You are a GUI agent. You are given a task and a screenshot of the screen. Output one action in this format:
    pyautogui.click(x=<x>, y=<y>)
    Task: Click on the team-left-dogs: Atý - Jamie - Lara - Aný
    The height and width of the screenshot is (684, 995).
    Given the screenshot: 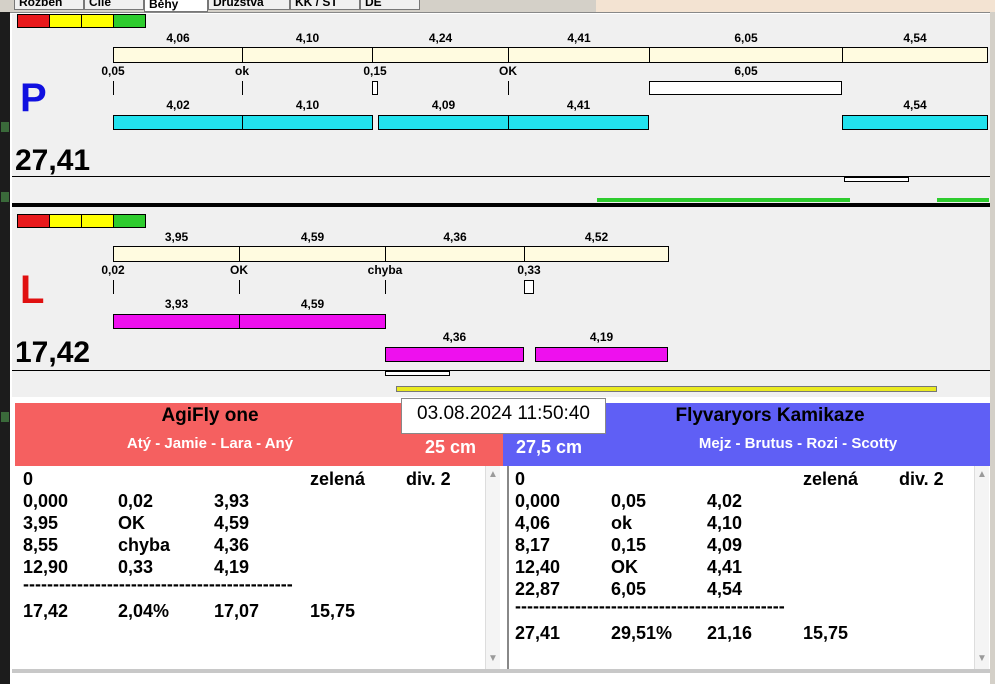 What is the action you would take?
    pyautogui.click(x=210, y=443)
    